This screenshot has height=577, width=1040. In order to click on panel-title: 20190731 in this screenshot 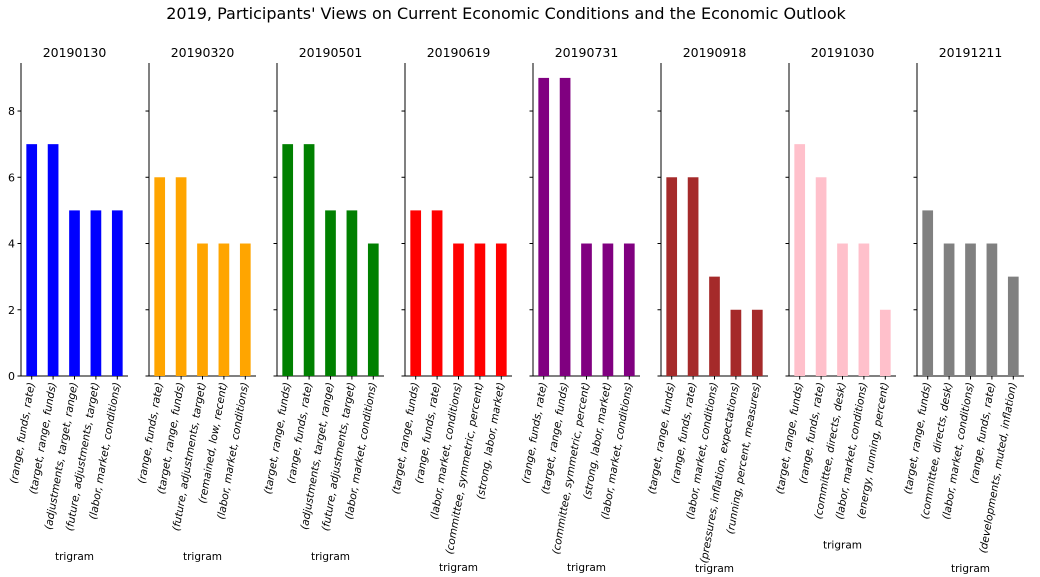, I will do `click(587, 52)`.